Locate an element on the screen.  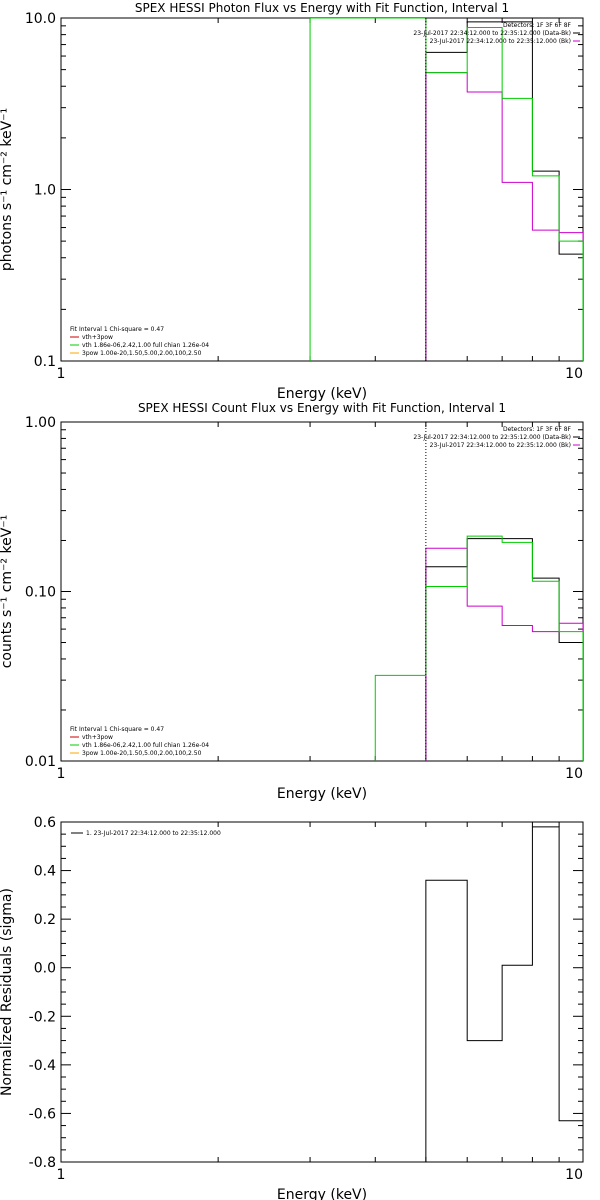
y-tick-label: -0.2 is located at coordinates (42, 1017).